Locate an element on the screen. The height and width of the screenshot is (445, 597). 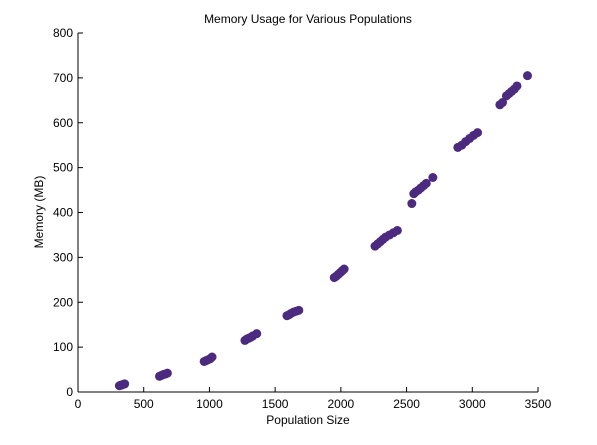
x-tick-label: 1500 is located at coordinates (275, 404).